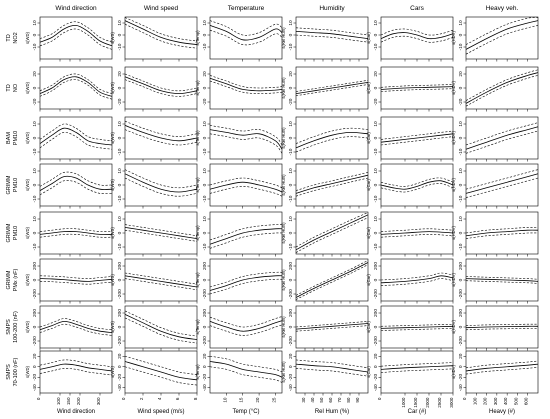  Describe the element at coordinates (332, 412) in the screenshot. I see `x-axis-label: Rel Hum (%)` at that location.